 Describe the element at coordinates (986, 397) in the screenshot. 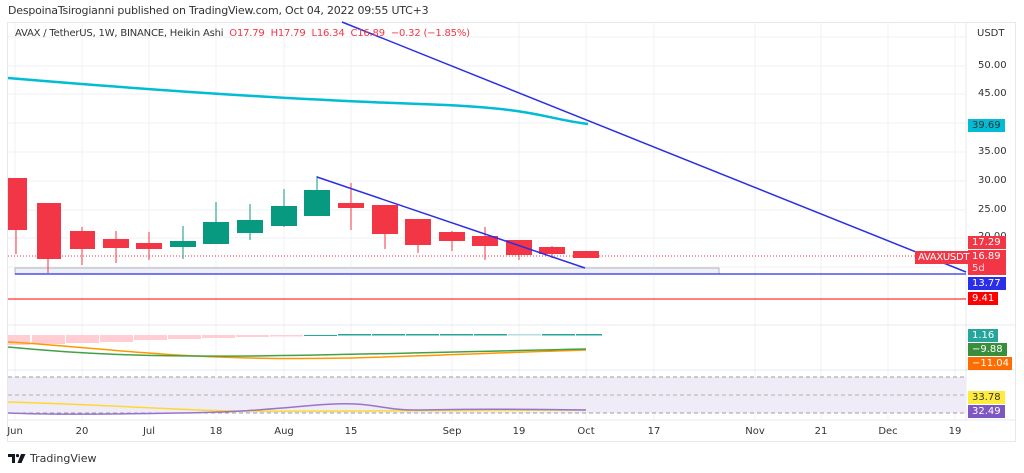

I see `rsi-ma-tag: 33.78` at that location.